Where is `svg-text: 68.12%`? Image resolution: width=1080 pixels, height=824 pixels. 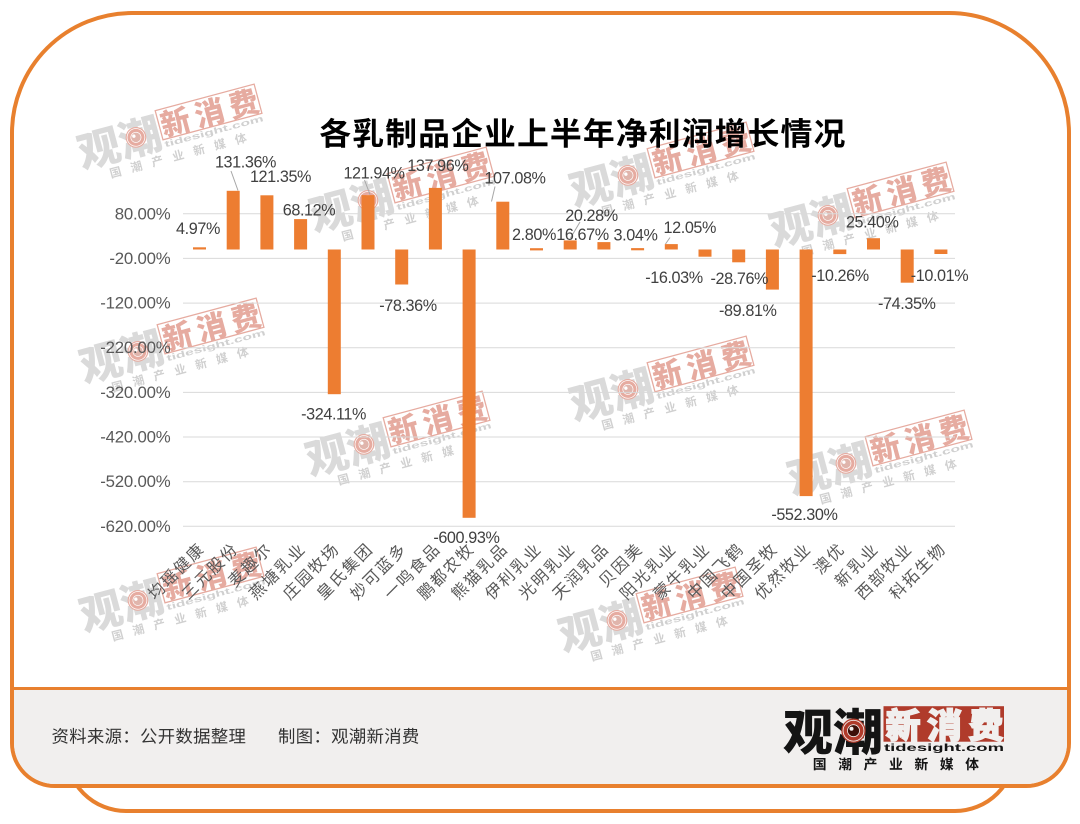 svg-text: 68.12% is located at coordinates (309, 211).